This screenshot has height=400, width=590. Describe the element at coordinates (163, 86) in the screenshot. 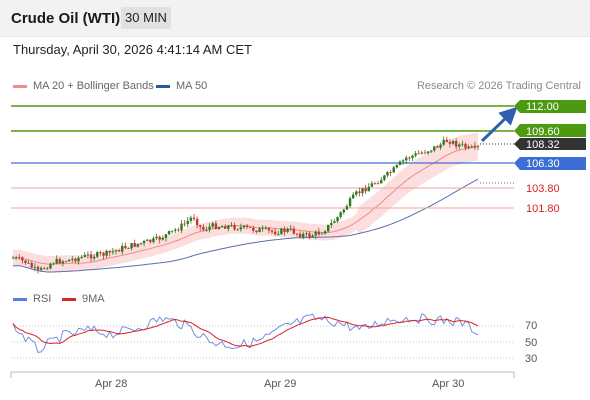

I see `legend-swatch-ma50` at that location.